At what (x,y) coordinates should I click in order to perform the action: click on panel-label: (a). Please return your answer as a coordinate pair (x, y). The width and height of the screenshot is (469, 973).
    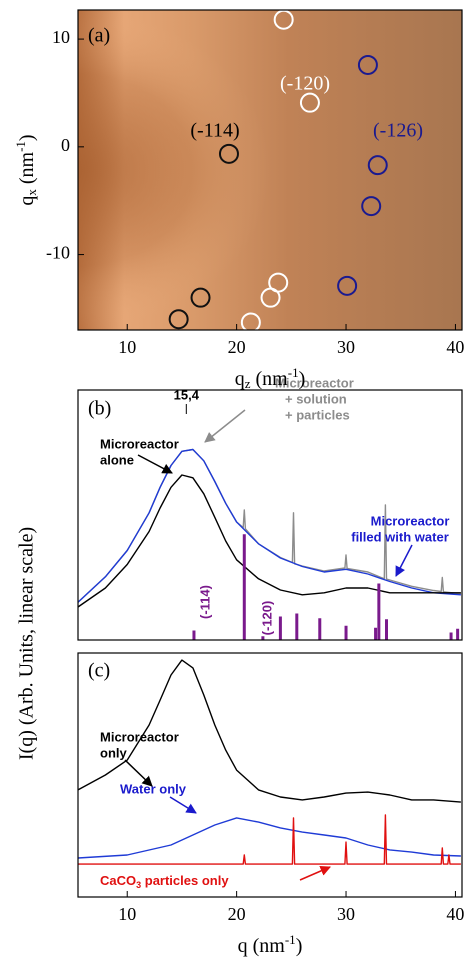
    Looking at the image, I should click on (99, 36).